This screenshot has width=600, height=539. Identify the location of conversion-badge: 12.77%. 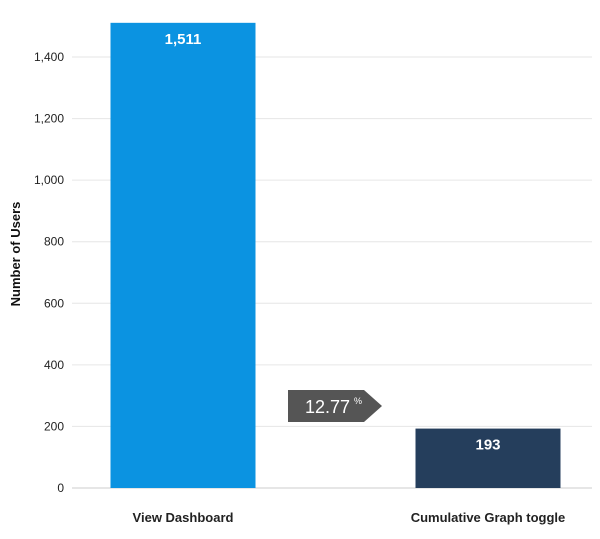
(335, 406).